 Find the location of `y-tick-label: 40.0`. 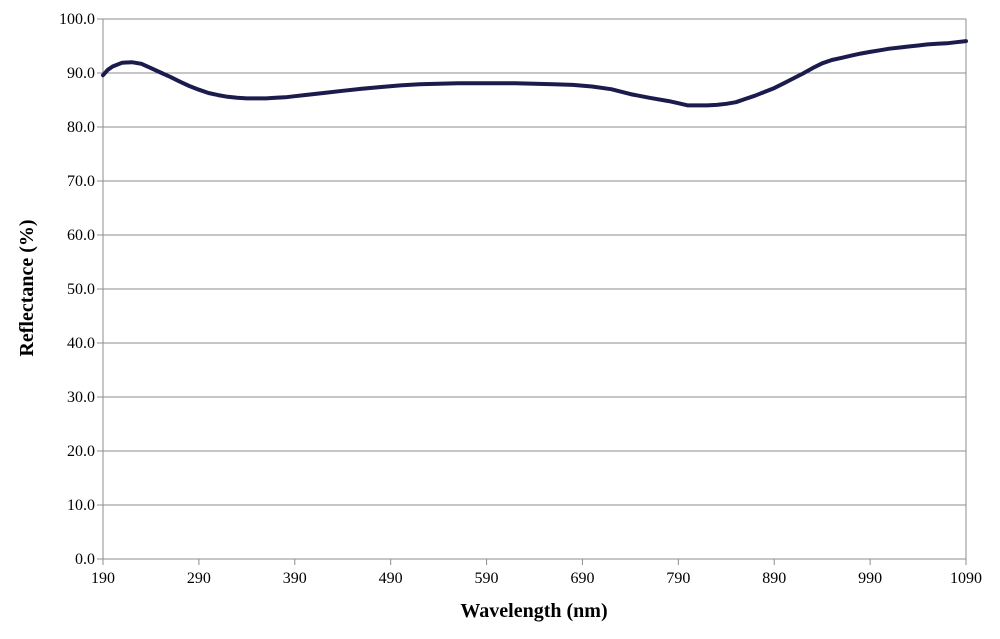

y-tick-label: 40.0 is located at coordinates (81, 343).